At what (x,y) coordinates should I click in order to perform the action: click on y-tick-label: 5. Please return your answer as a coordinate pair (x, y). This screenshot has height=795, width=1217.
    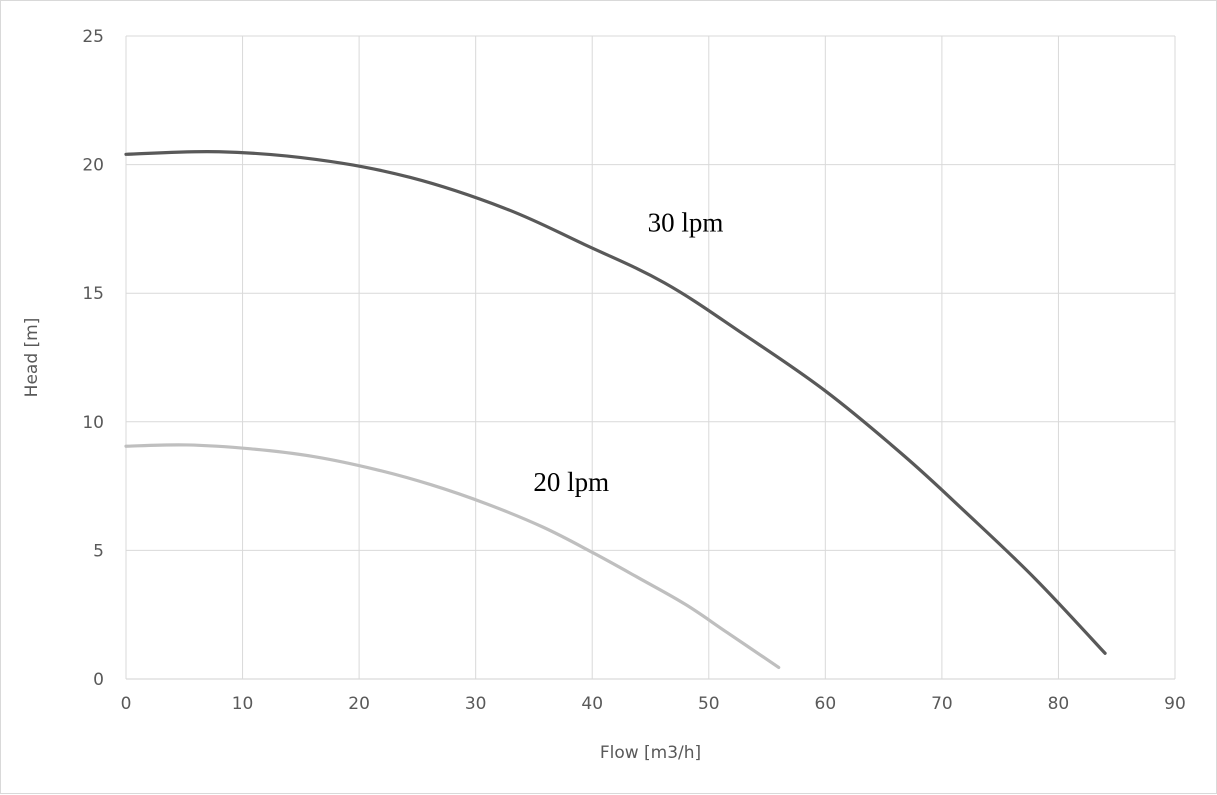
    Looking at the image, I should click on (98, 551).